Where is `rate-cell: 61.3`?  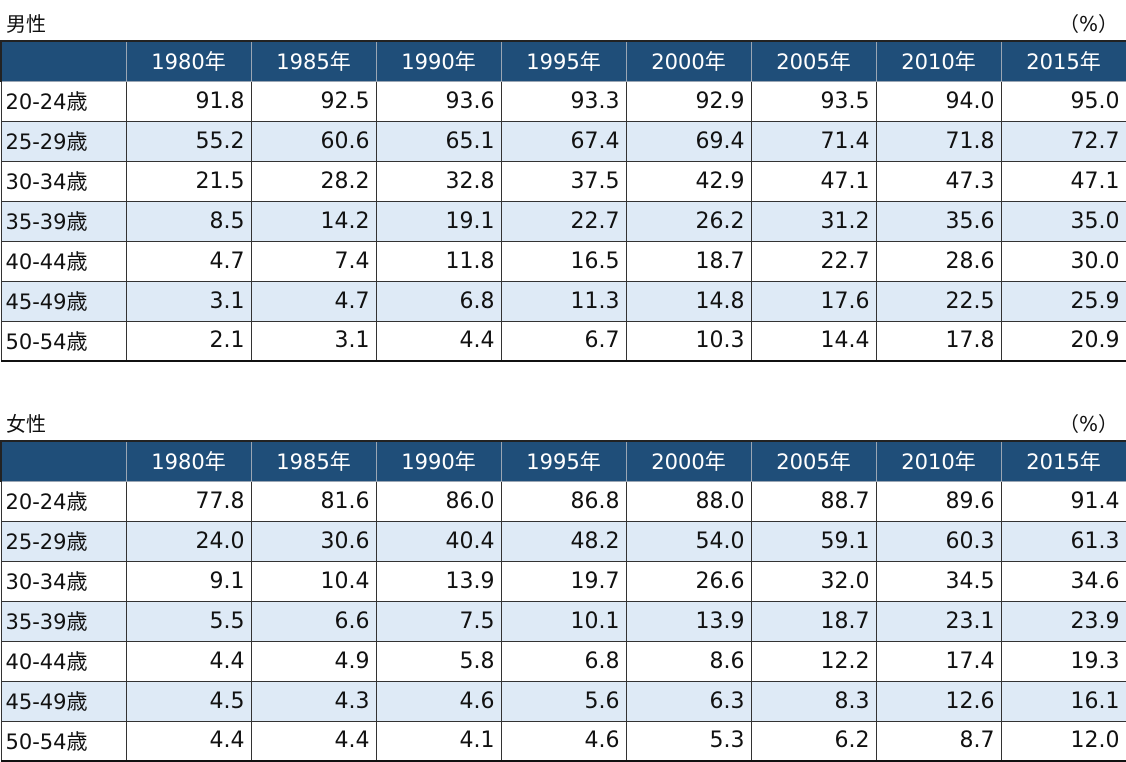 rate-cell: 61.3 is located at coordinates (1063, 541).